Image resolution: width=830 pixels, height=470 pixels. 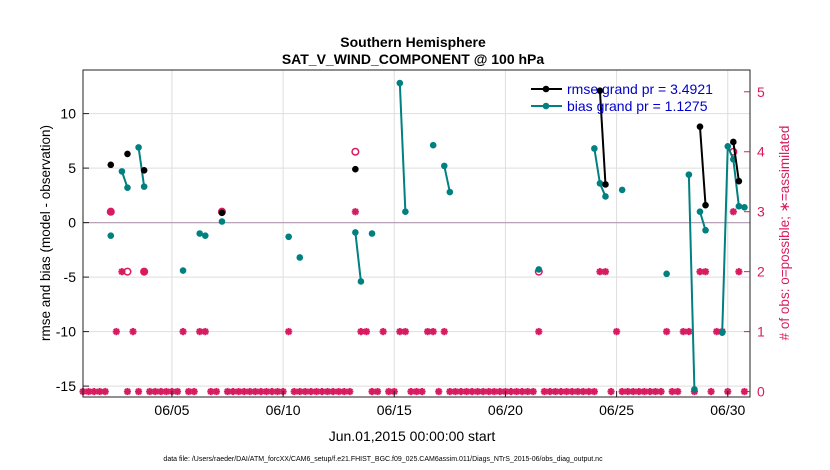 What do you see at coordinates (616, 410) in the screenshot?
I see `x-tick-label: 06/25` at bounding box center [616, 410].